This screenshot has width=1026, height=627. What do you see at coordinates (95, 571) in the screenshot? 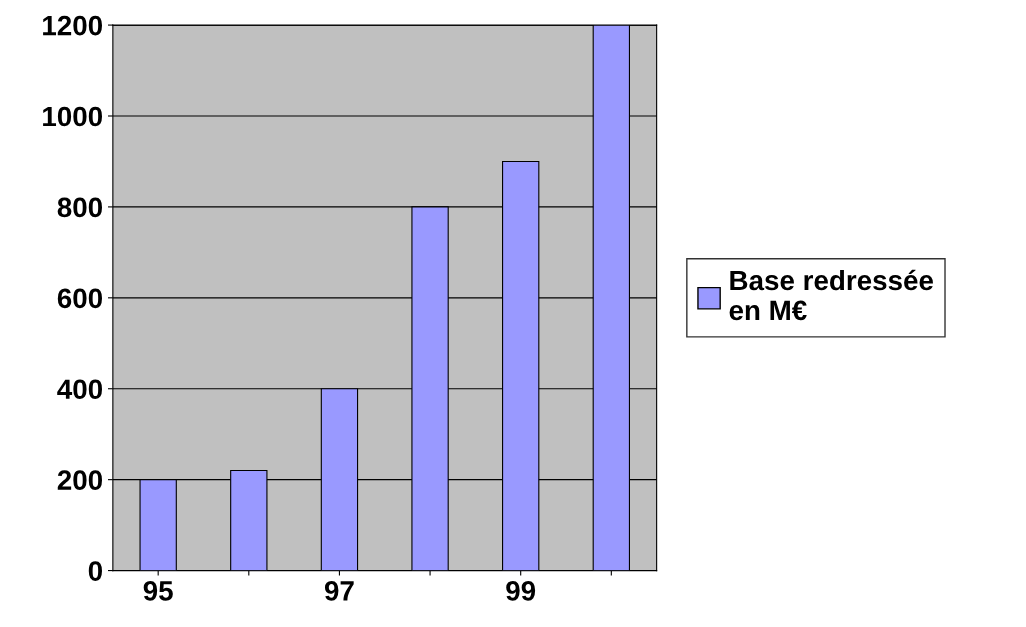
I see `y-tick-label: 0` at bounding box center [95, 571].